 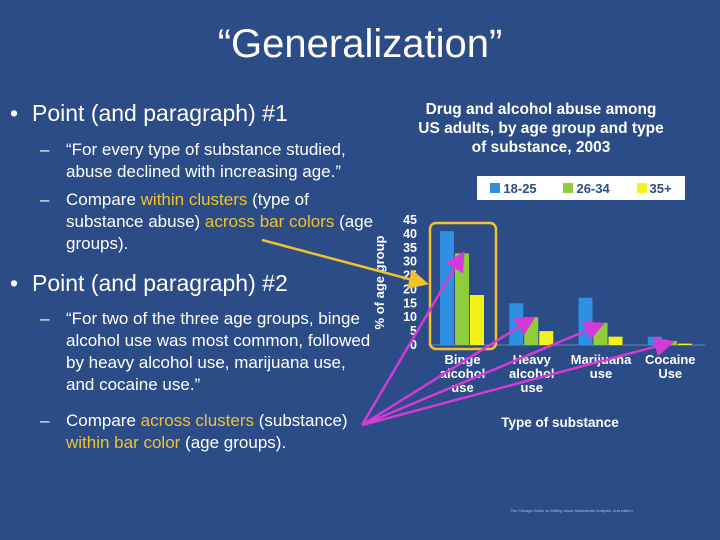 I want to click on bullet-point-1: • Point (and paragraph) #1, so click(x=149, y=113).